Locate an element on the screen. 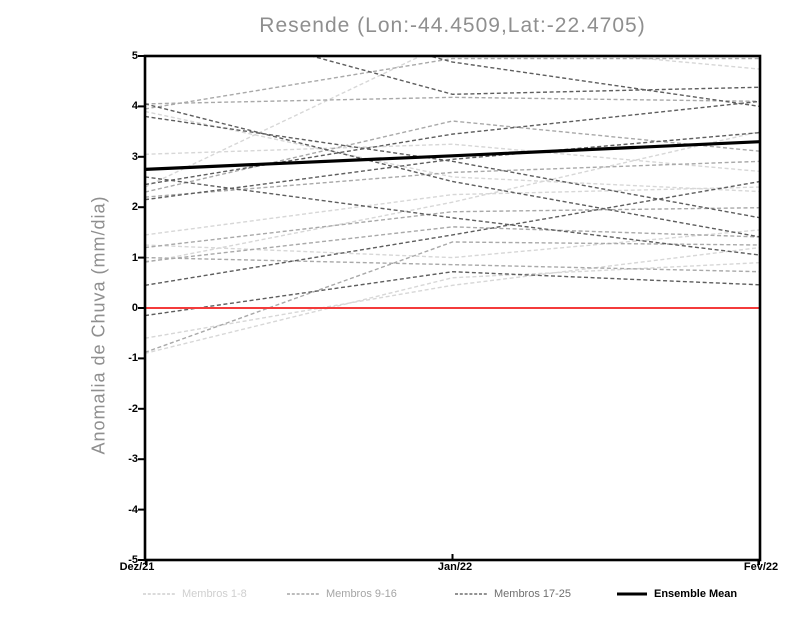 The image size is (800, 618). legend-label: Ensemble Mean is located at coordinates (696, 594).